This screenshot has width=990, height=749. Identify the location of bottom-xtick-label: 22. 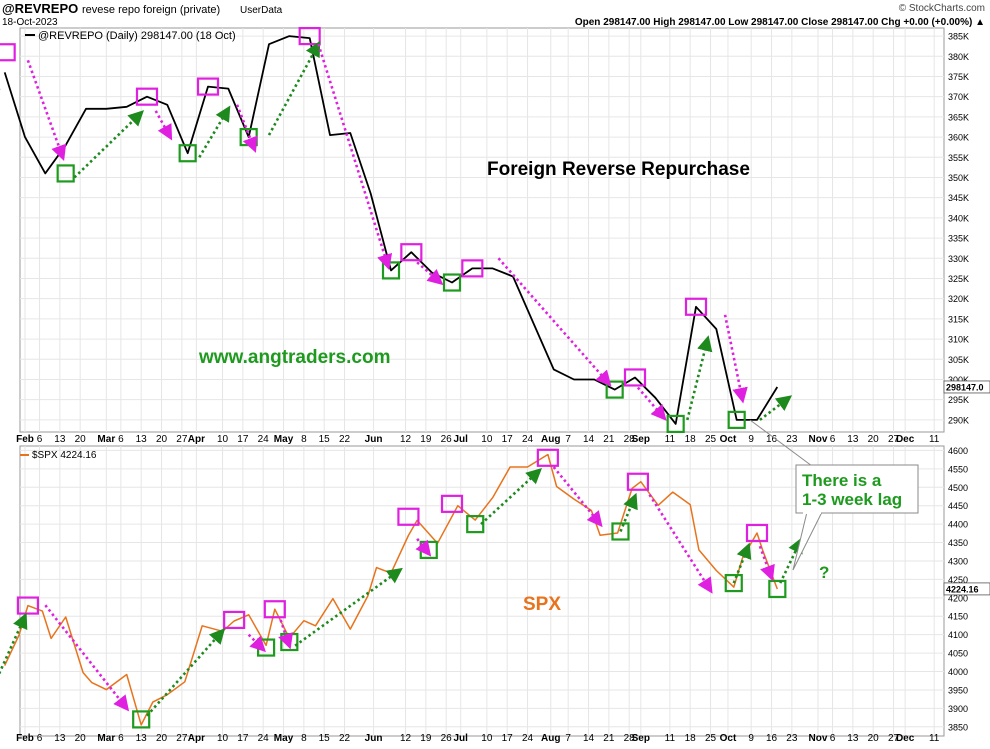
(345, 738).